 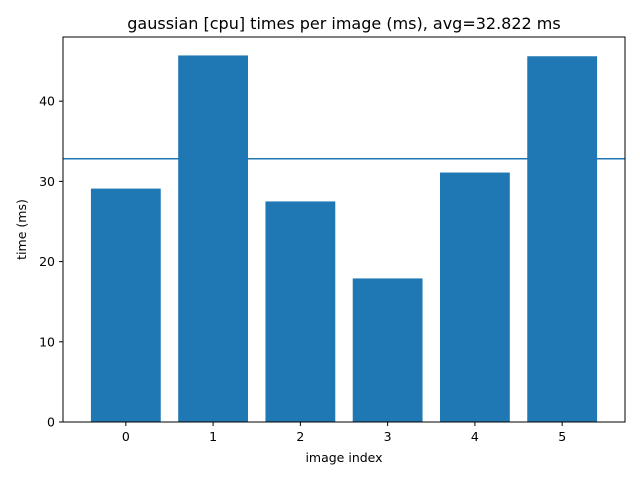 I want to click on y-tick-label-20: 20, so click(x=47, y=261).